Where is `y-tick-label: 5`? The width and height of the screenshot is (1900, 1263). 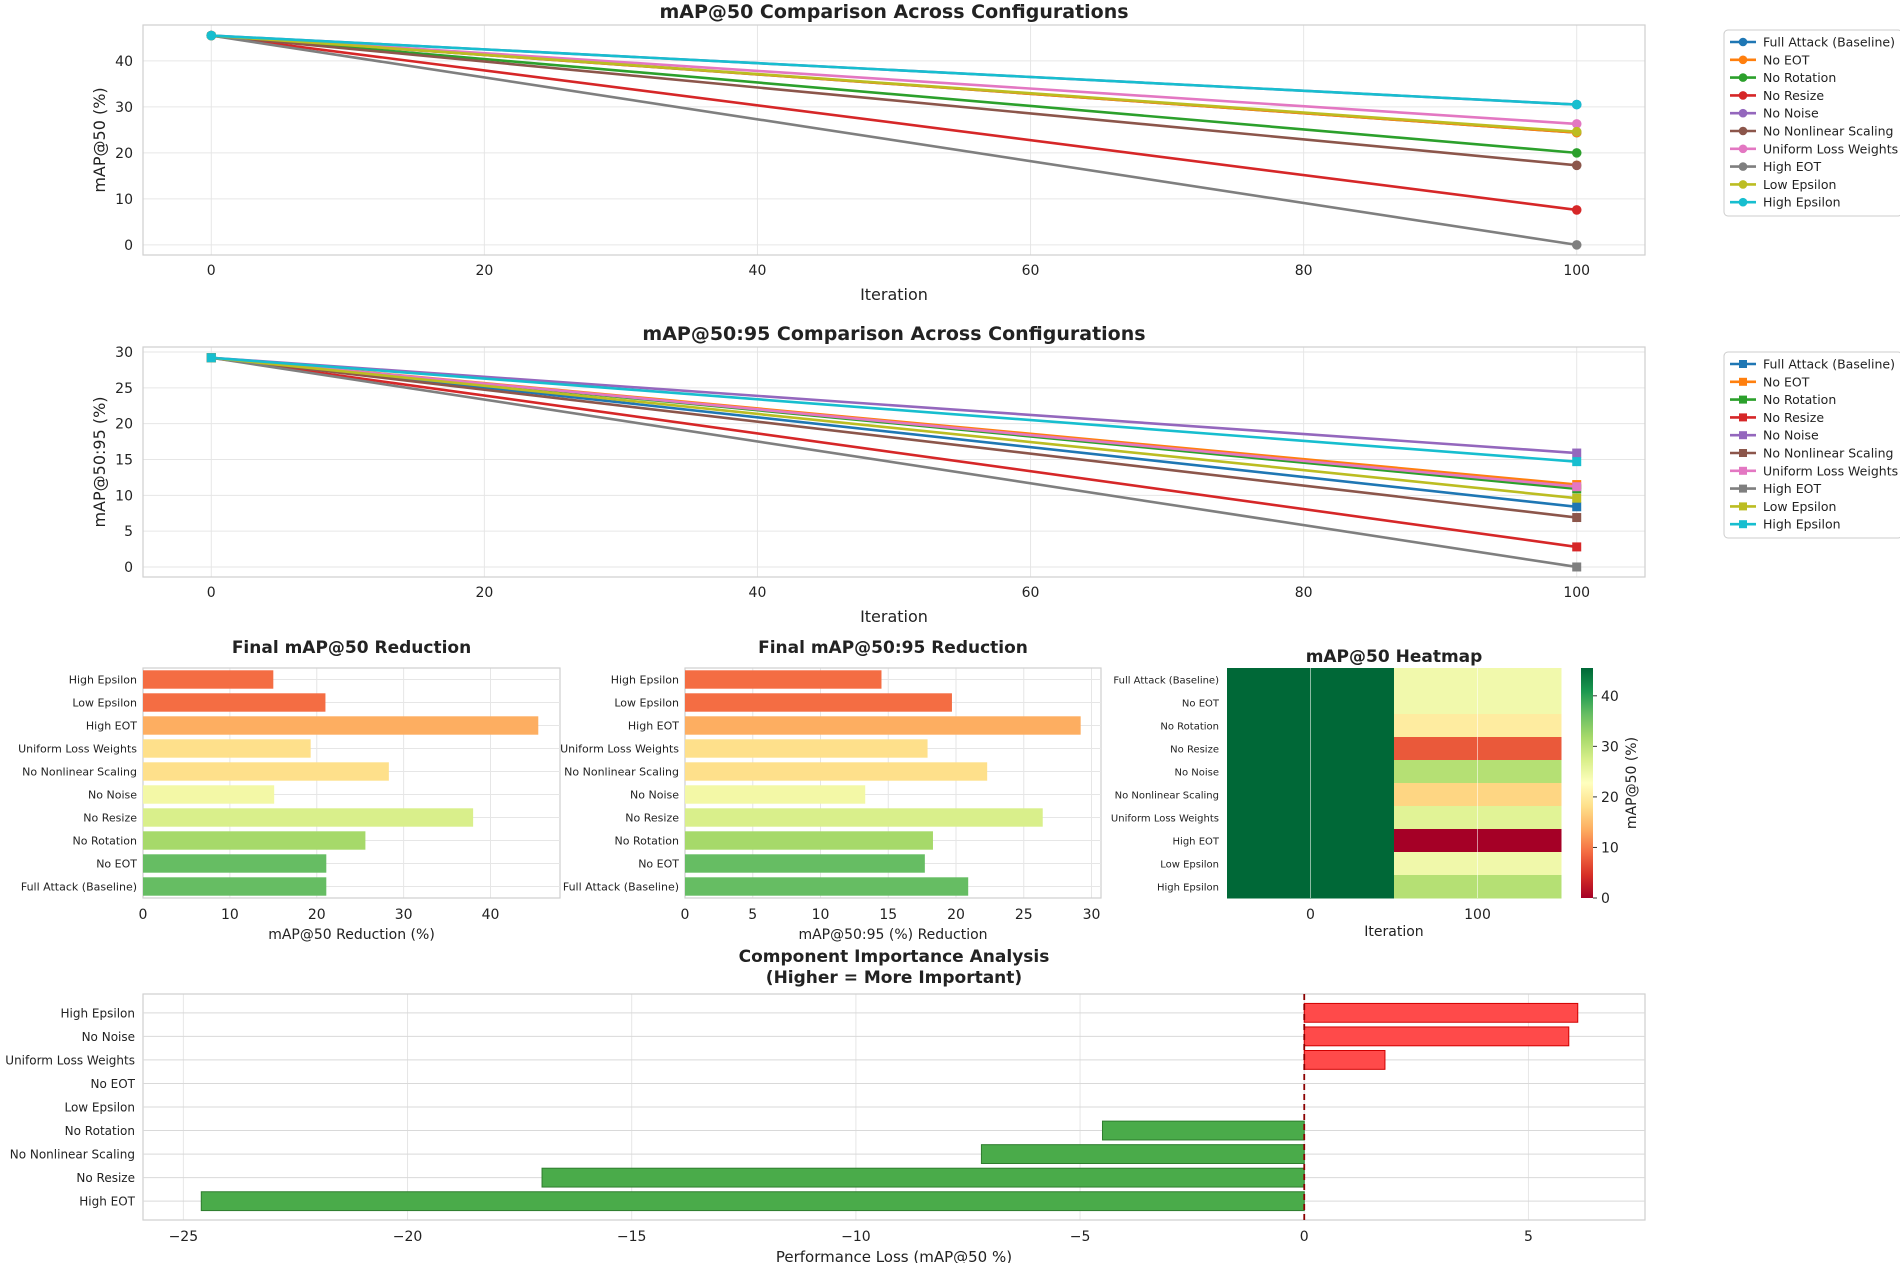 y-tick-label: 5 is located at coordinates (128, 532).